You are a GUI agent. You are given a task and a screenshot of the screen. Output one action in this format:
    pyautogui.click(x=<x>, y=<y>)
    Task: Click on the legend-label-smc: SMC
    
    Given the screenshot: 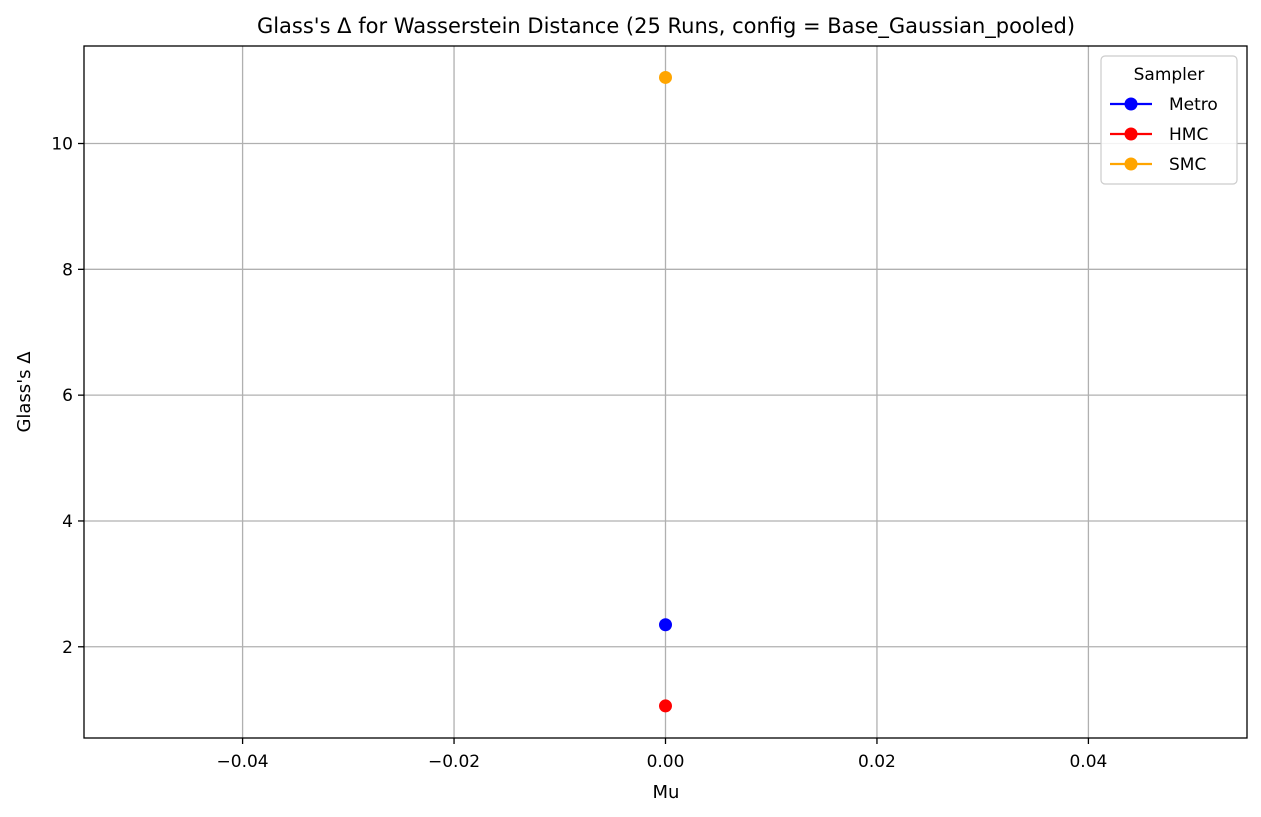 What is the action you would take?
    pyautogui.click(x=1187, y=165)
    